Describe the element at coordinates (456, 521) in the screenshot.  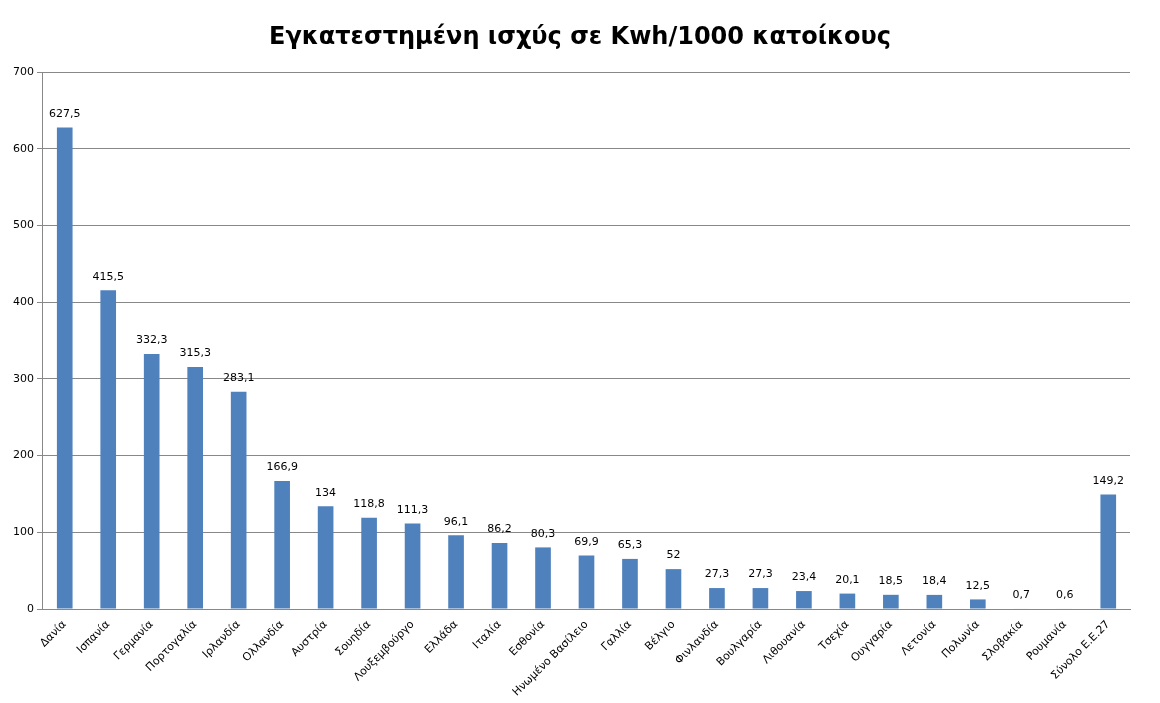
I see `data-label: 96,1` at that location.